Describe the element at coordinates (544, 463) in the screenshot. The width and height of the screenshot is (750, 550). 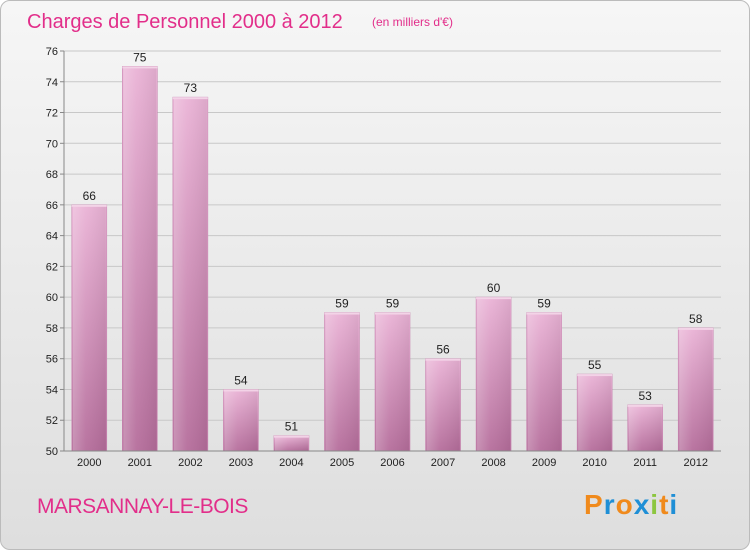
I see `x-tick-label: 2009` at that location.